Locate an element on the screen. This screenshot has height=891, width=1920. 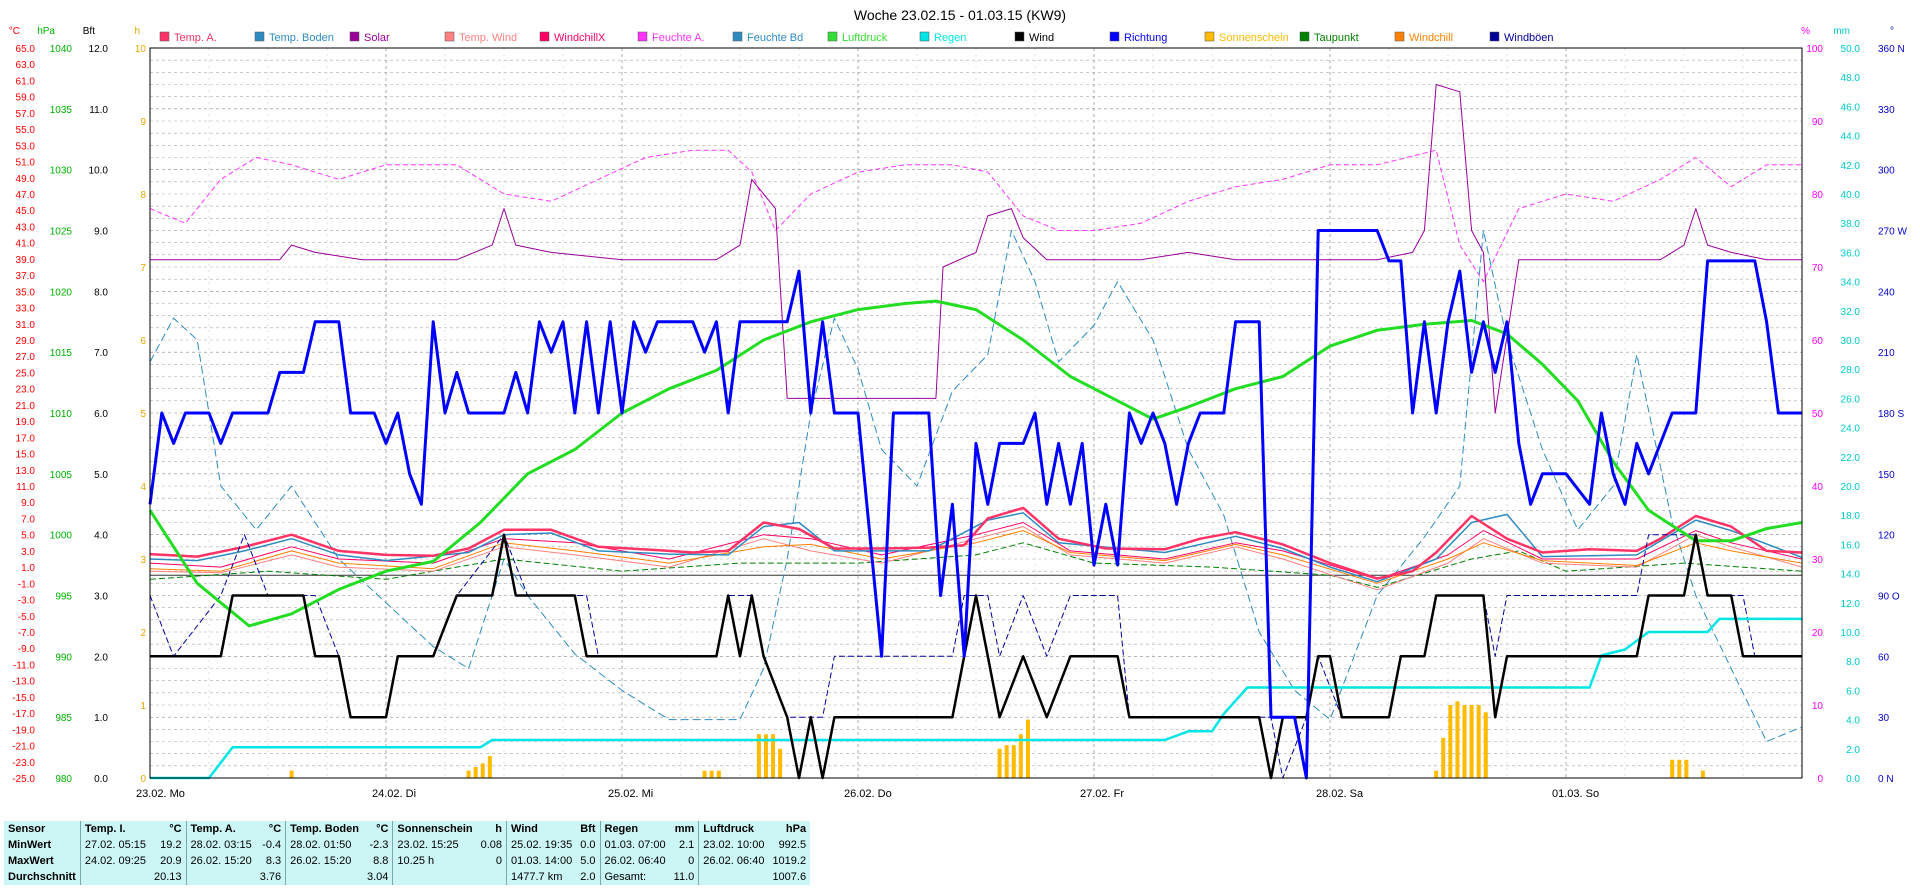
tick-label: 30 is located at coordinates (1884, 718).